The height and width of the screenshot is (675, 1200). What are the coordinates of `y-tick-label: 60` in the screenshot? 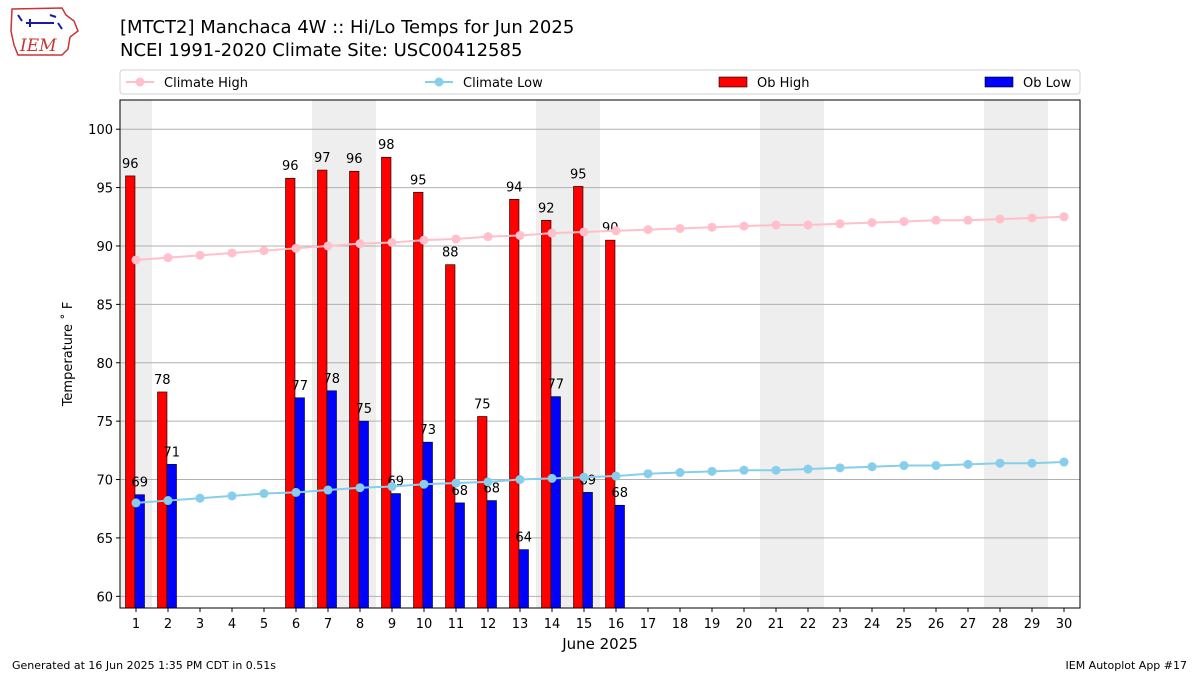 It's located at (104, 597).